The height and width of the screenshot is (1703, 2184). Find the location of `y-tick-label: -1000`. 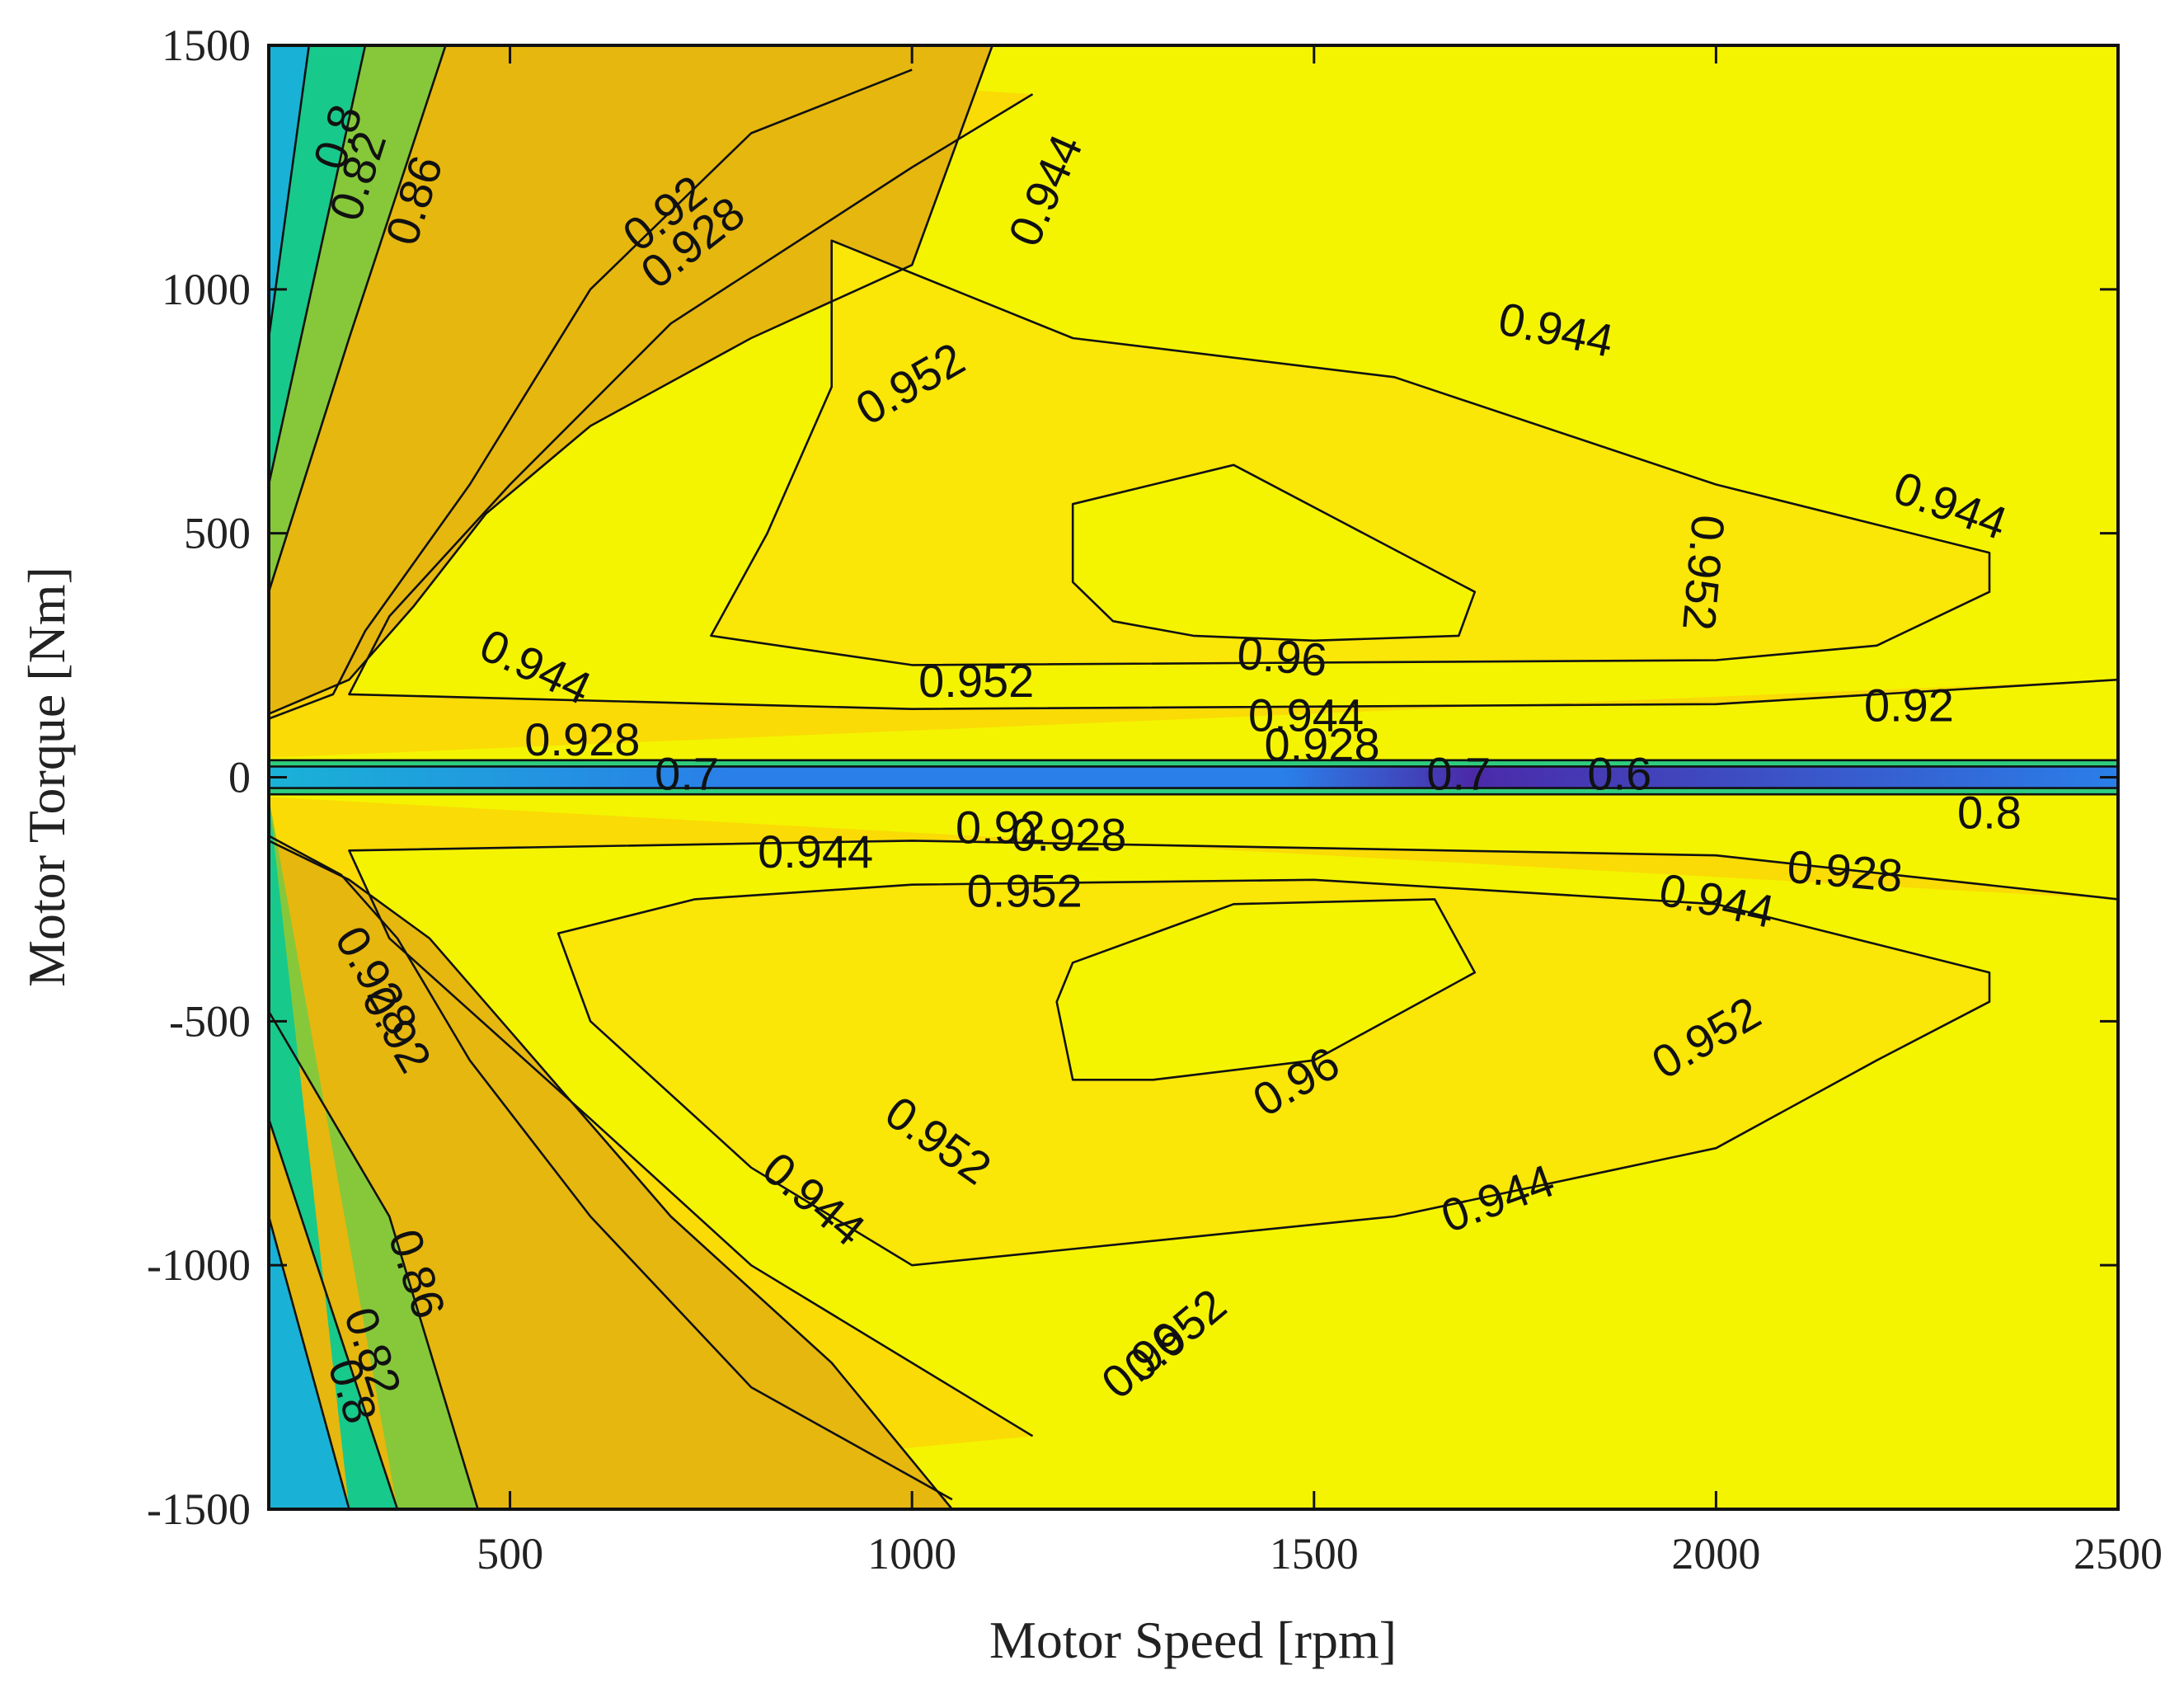

y-tick-label: -1000 is located at coordinates (199, 1265).